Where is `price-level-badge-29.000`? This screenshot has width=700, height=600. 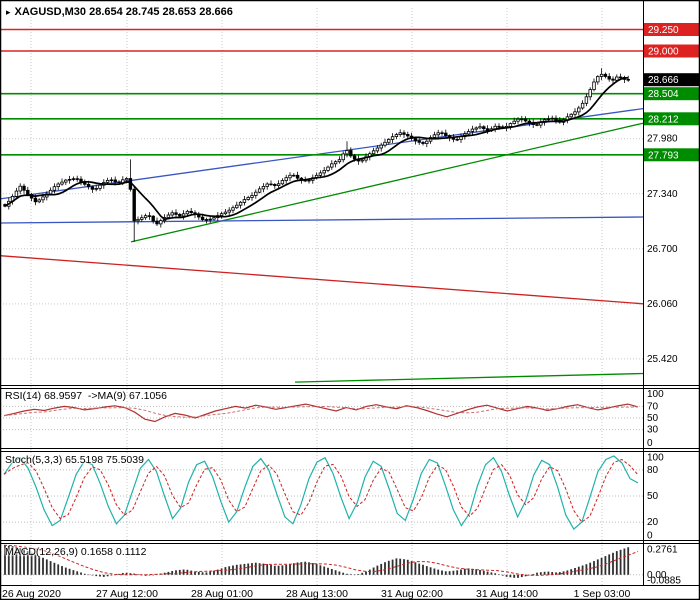
price-level-badge-29.000 is located at coordinates (672, 51).